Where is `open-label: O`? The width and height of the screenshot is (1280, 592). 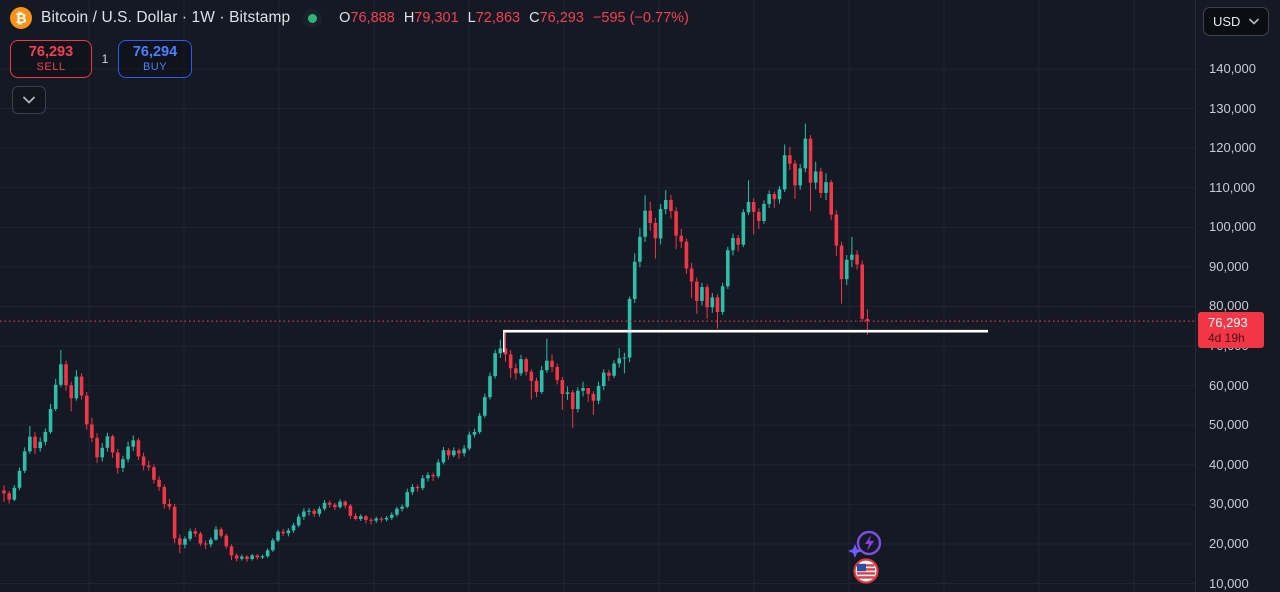
open-label: O is located at coordinates (345, 18).